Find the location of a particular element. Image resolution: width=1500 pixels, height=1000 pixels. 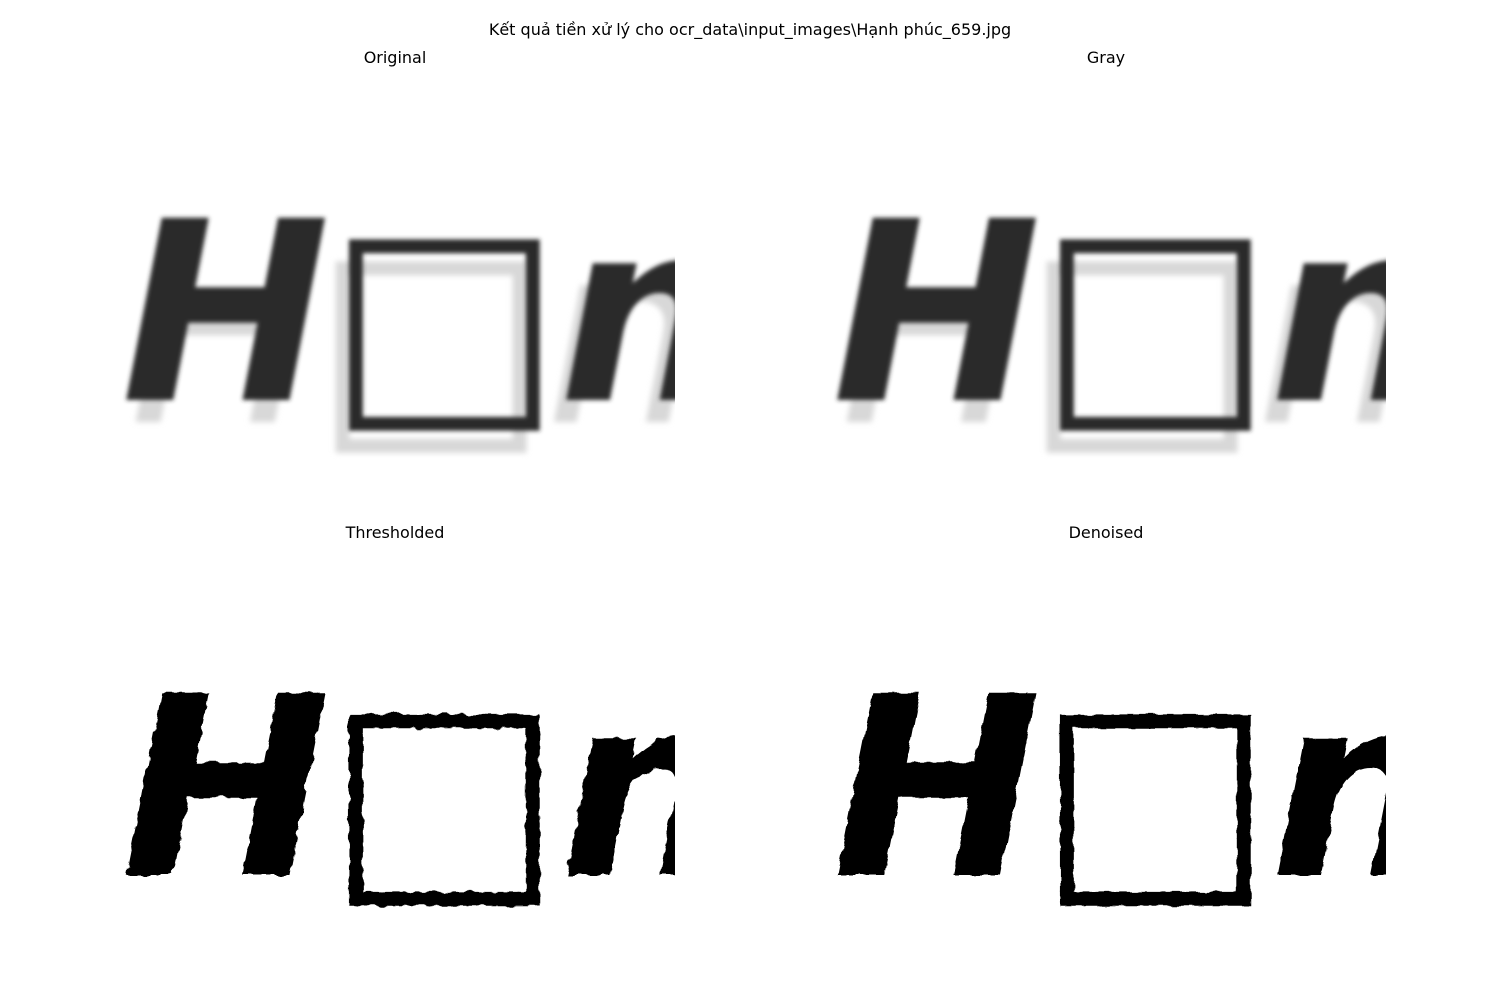

panel-denoised-image: H□nh phúc is located at coordinates (1106, 785).